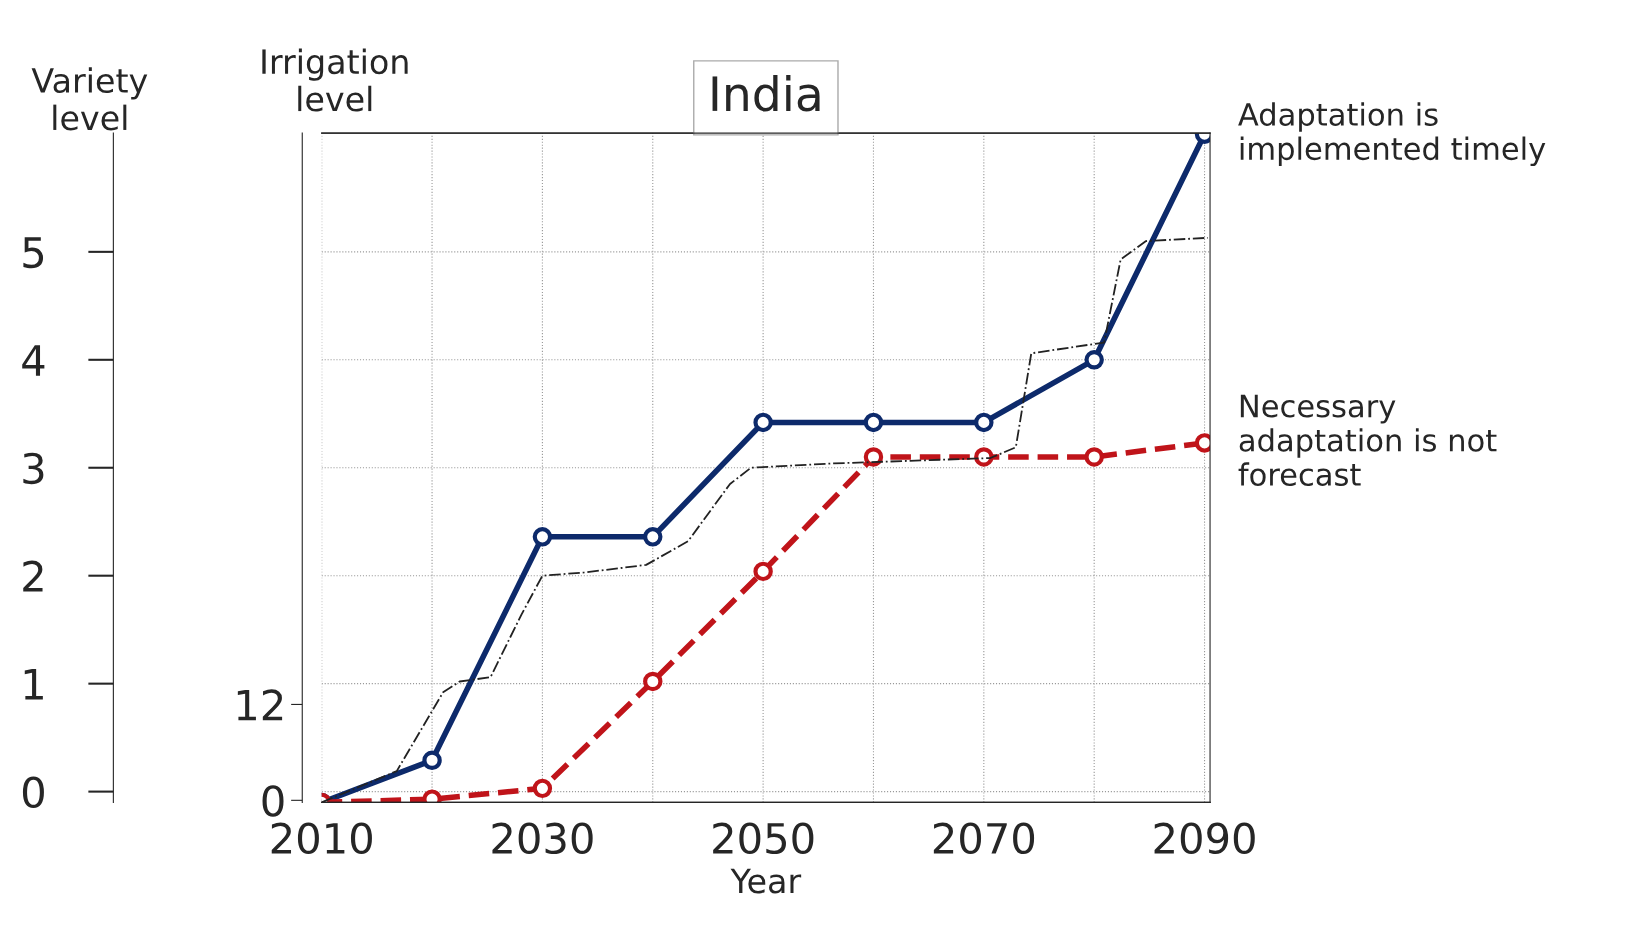  What do you see at coordinates (33, 360) in the screenshot?
I see `y-tick-label: 4` at bounding box center [33, 360].